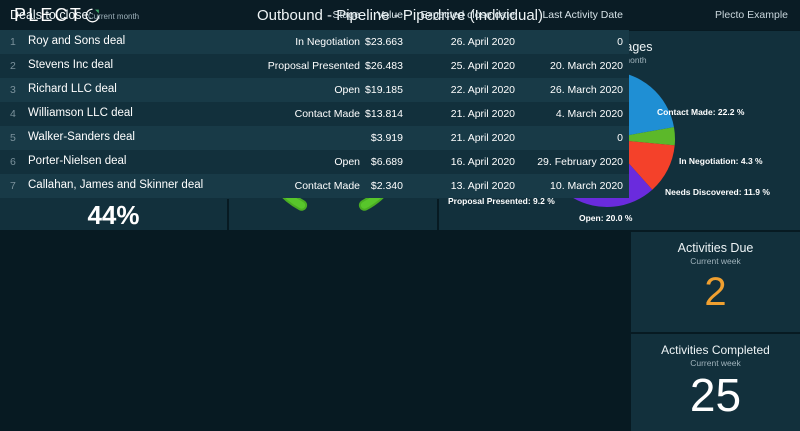 The image size is (800, 431). I want to click on activities-due-widget: Activities Due Current week 2, so click(715, 282).